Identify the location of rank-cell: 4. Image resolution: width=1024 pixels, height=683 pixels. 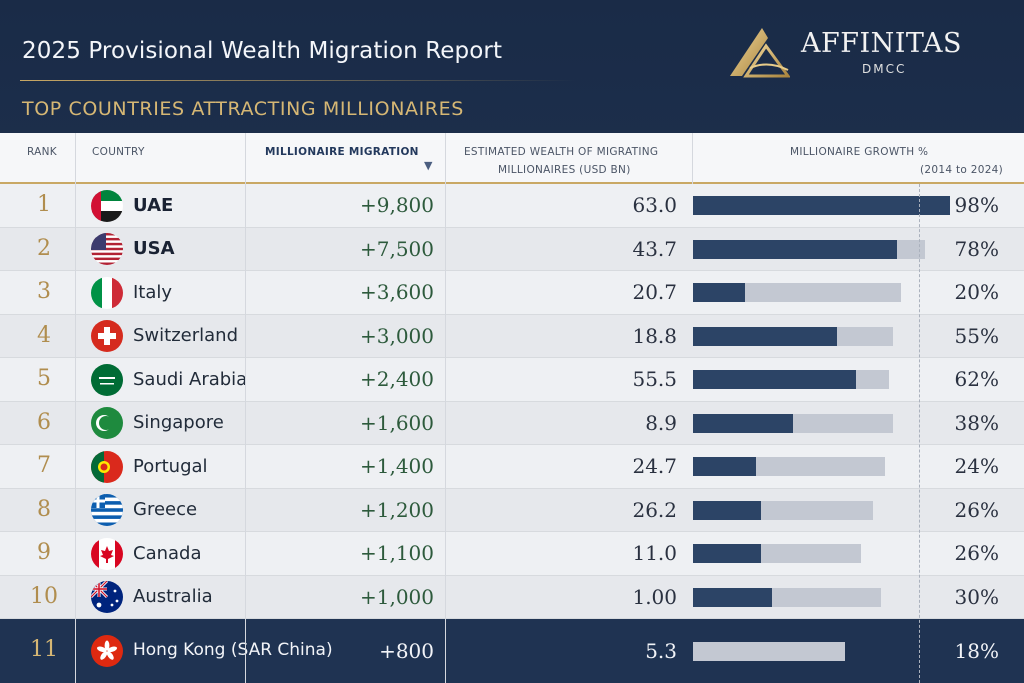
(44, 335).